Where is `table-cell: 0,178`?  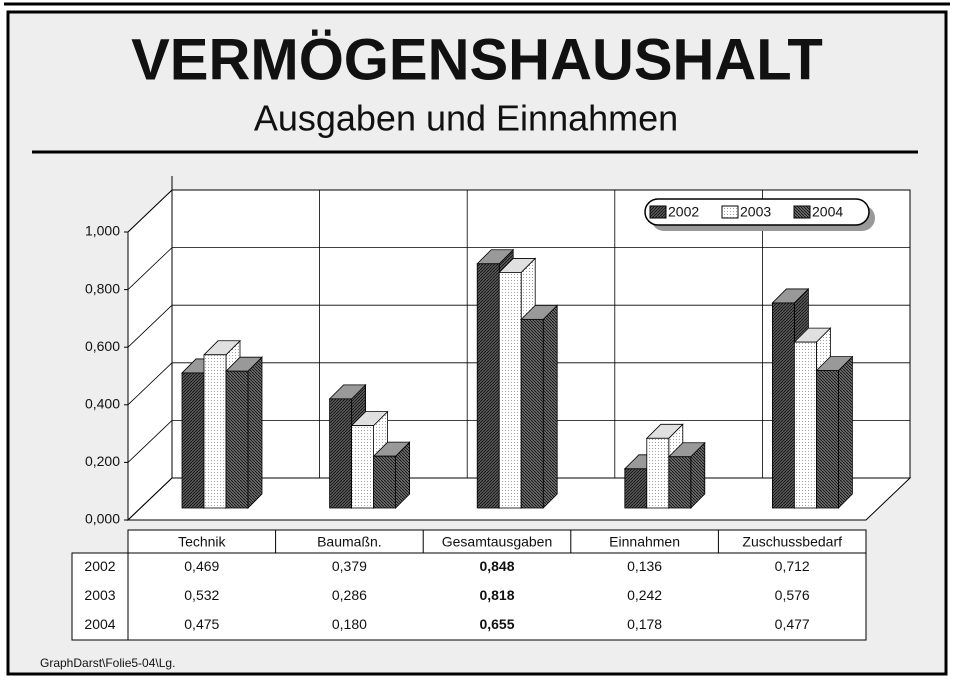
table-cell: 0,178 is located at coordinates (644, 624).